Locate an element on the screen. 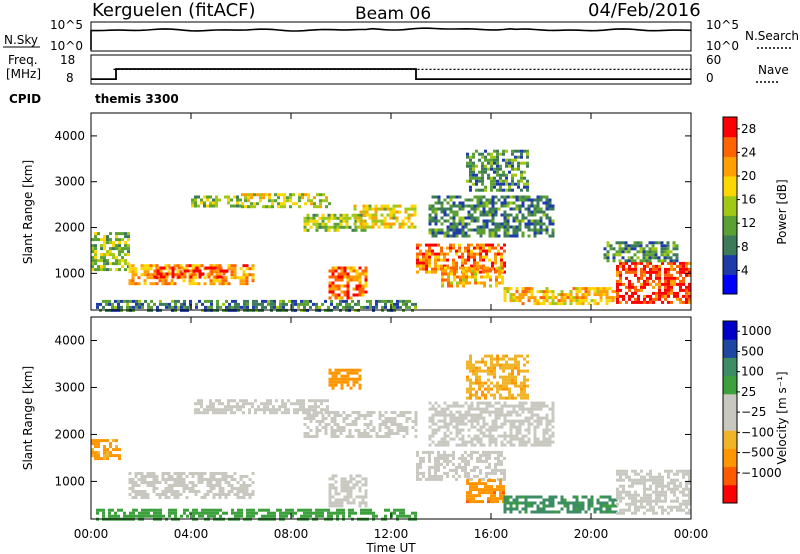 This screenshot has width=800, height=554. y-tick-label: 1000 is located at coordinates (69, 273).